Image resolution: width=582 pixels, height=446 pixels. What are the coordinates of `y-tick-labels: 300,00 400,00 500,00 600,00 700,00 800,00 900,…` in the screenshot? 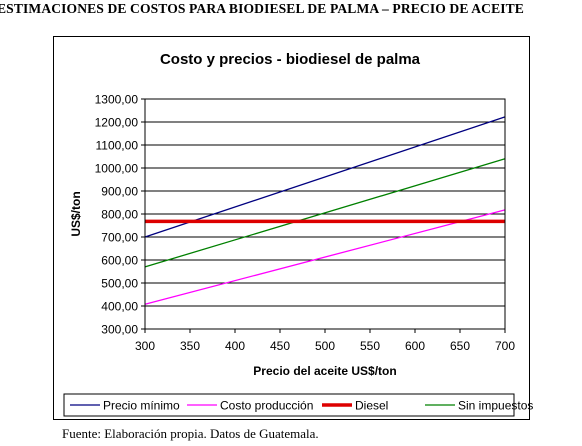 It's located at (120, 215).